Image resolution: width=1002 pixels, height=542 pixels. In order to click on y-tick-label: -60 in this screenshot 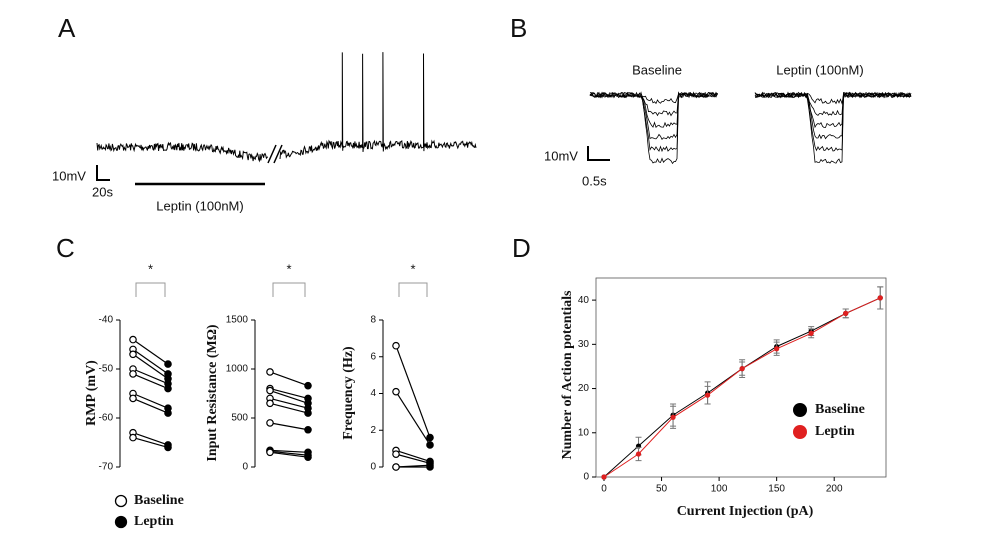, I will do `click(106, 418)`.